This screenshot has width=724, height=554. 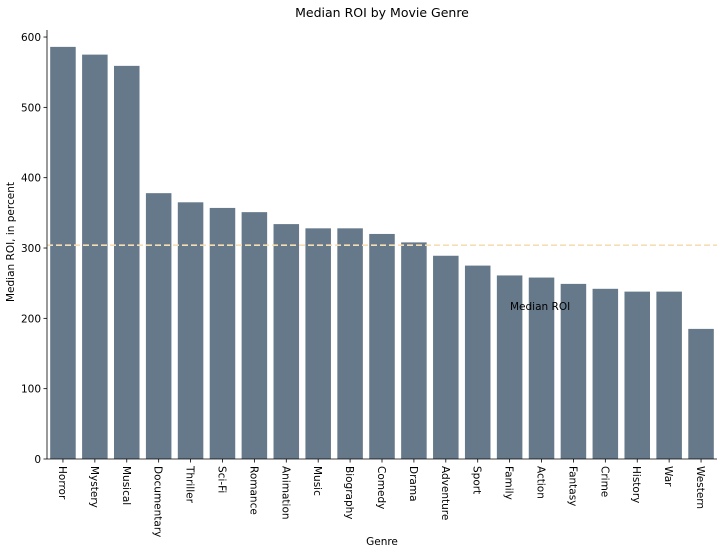 What do you see at coordinates (318, 343) in the screenshot?
I see `bar-music` at bounding box center [318, 343].